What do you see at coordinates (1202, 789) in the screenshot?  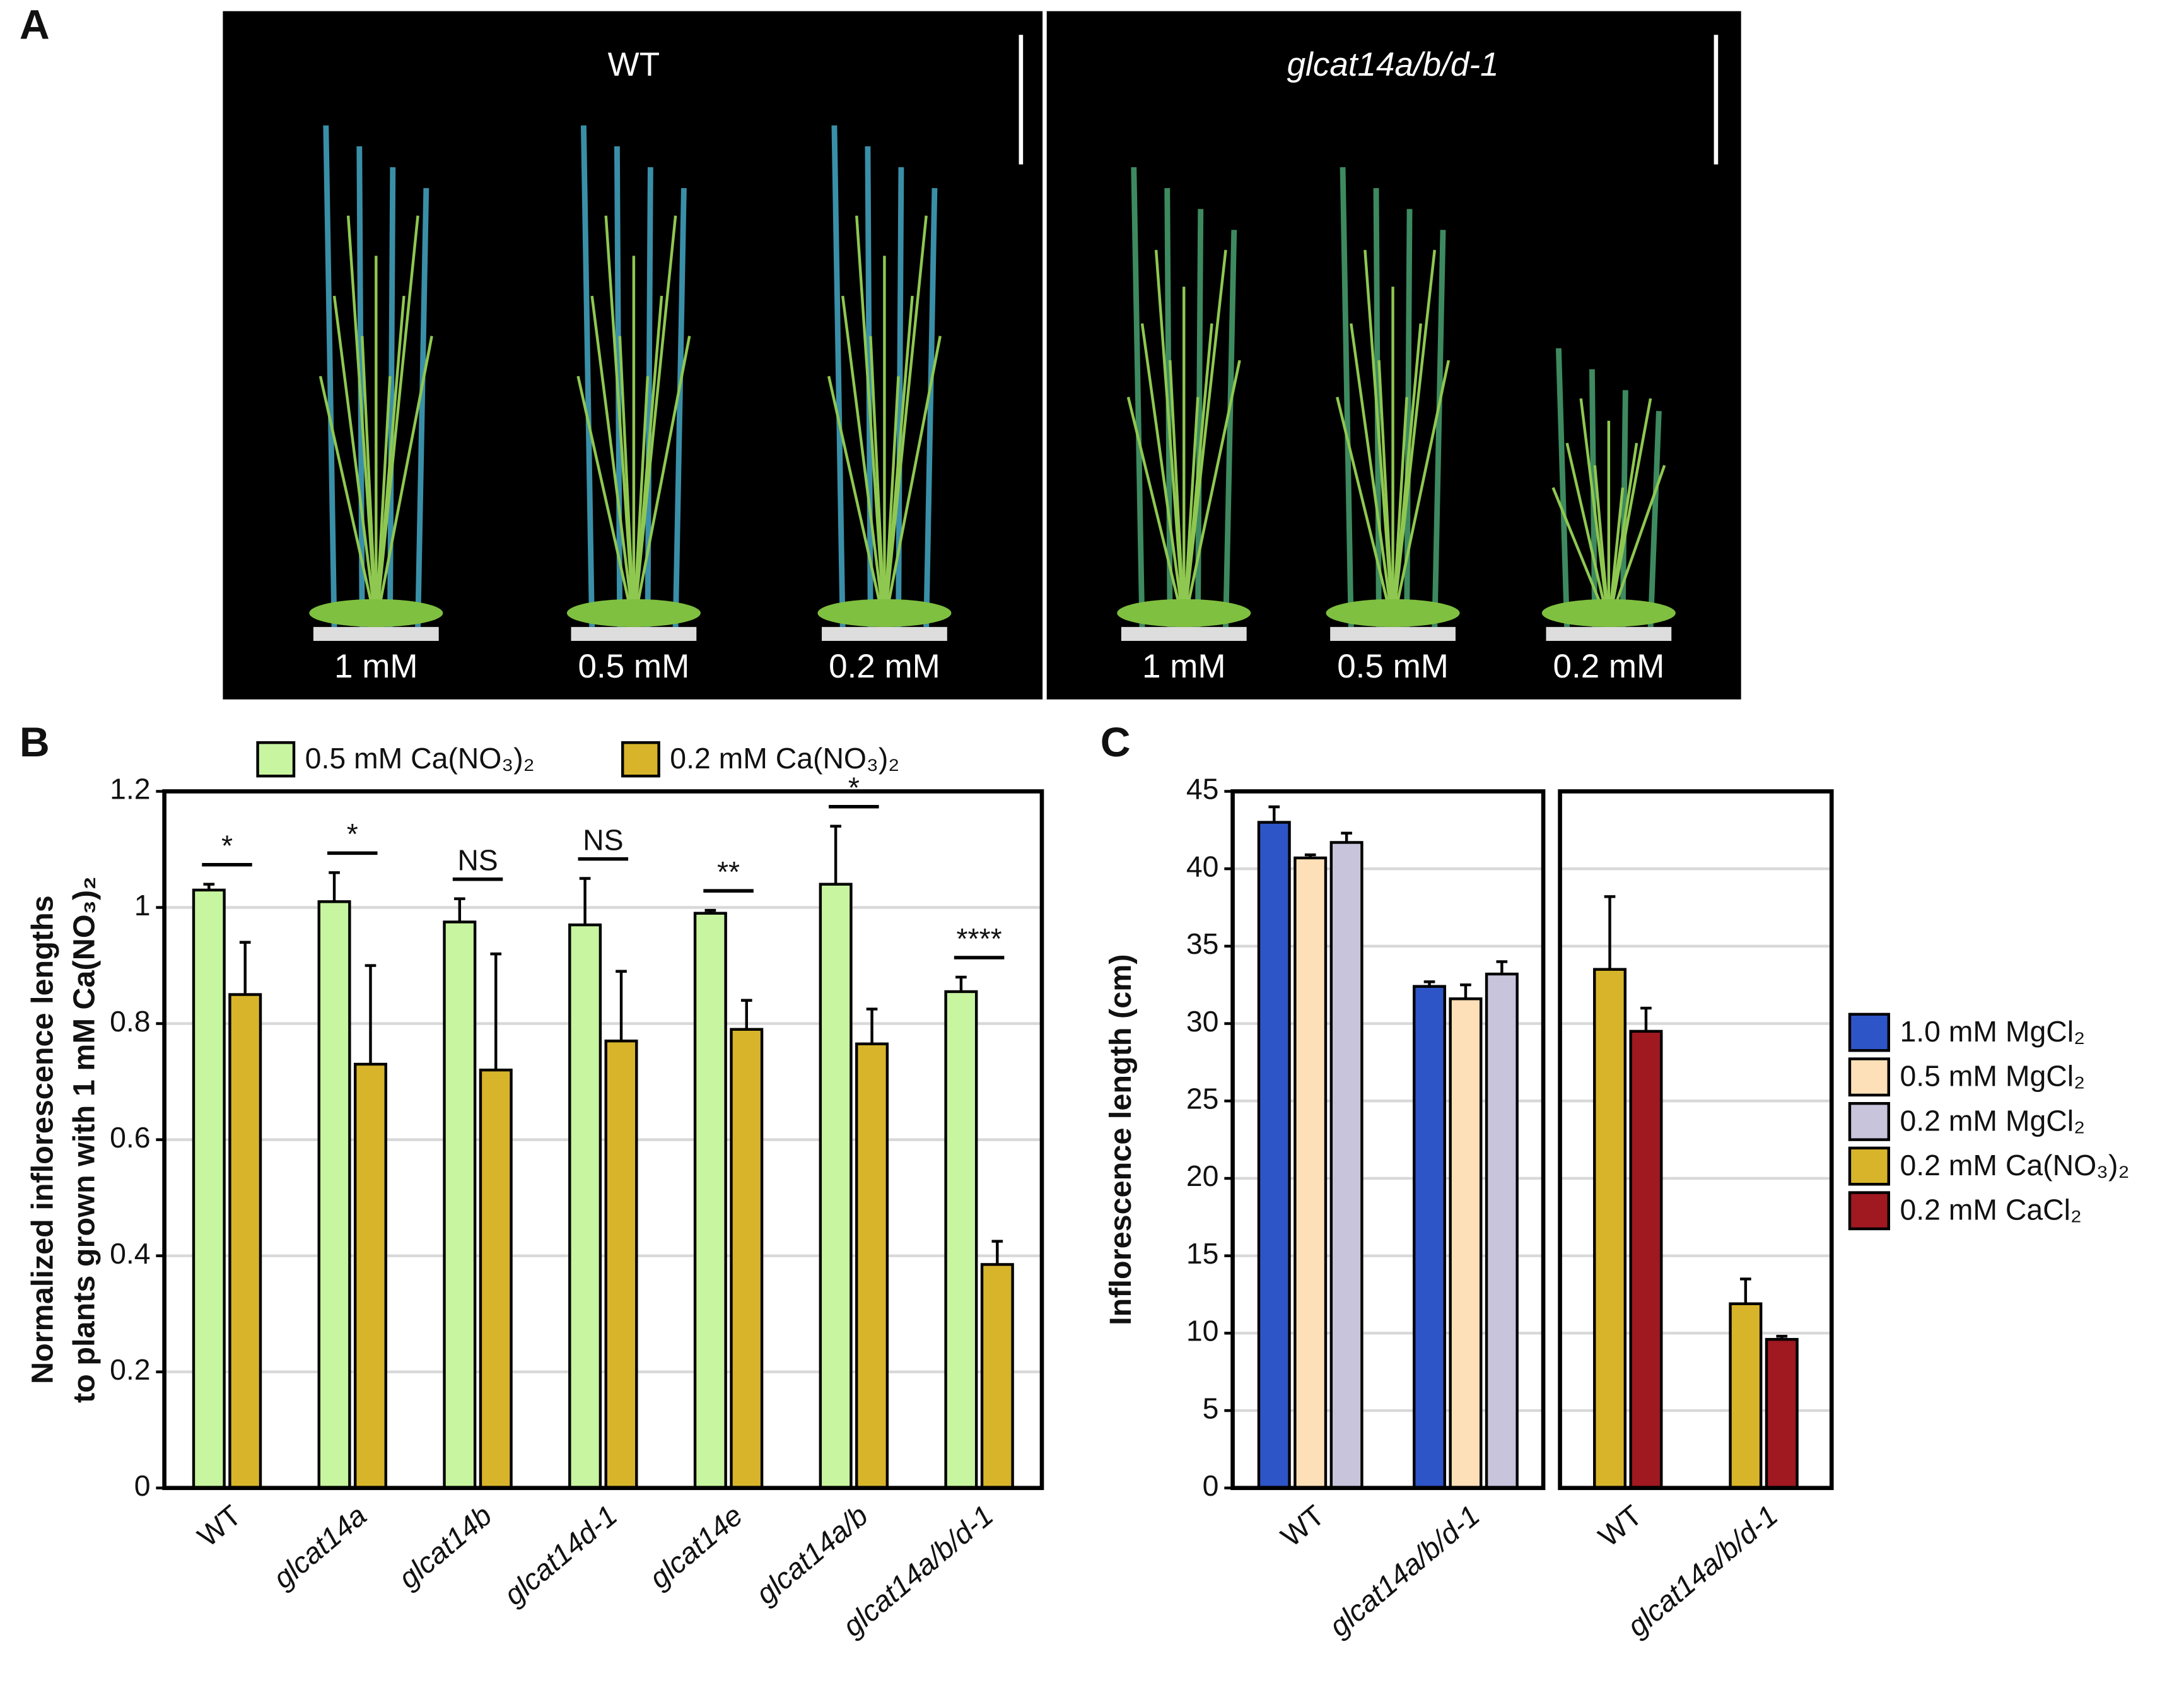 I see `y-tick-label: 45` at bounding box center [1202, 789].